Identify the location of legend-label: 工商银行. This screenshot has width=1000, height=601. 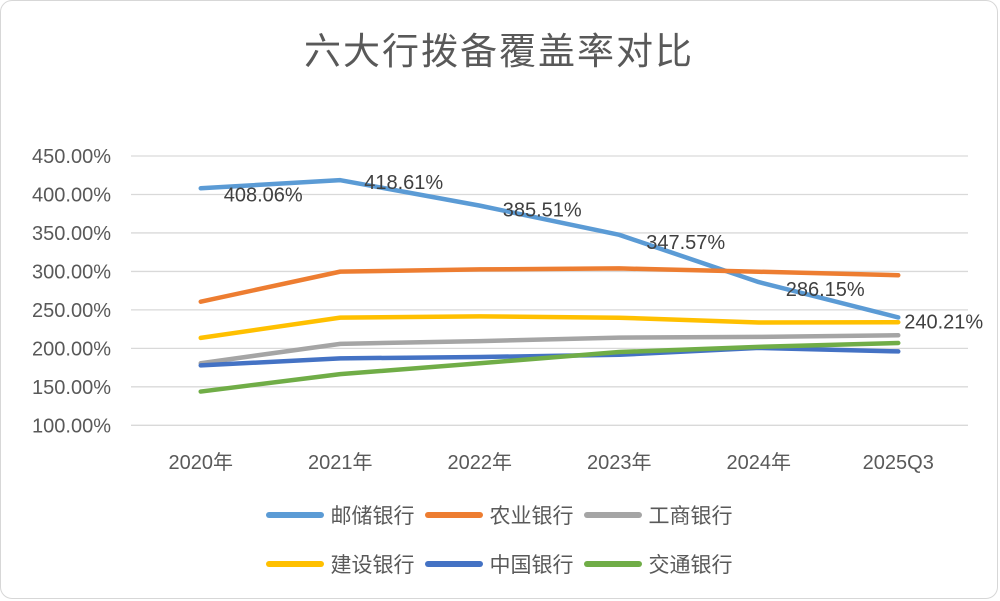
(690, 516).